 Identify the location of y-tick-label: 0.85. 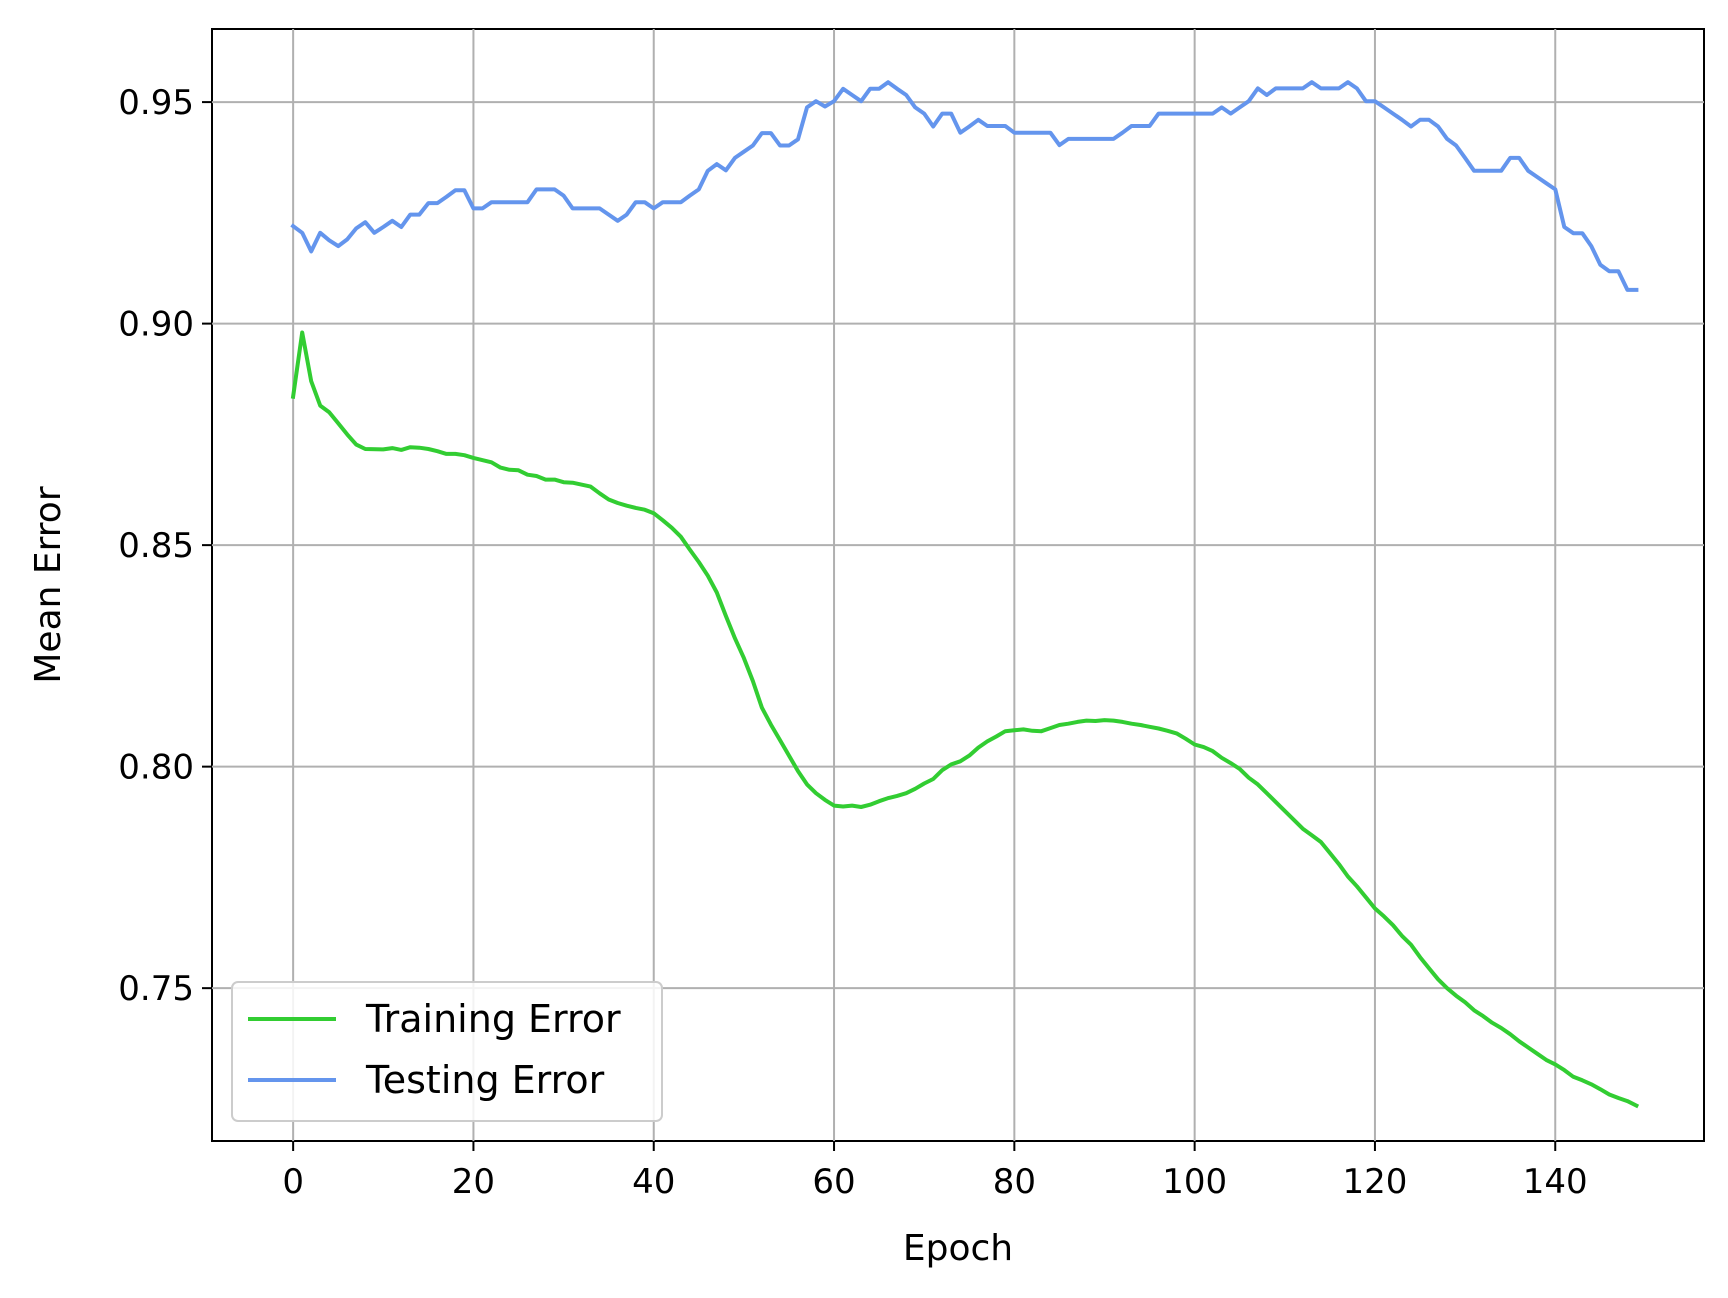
(156, 546).